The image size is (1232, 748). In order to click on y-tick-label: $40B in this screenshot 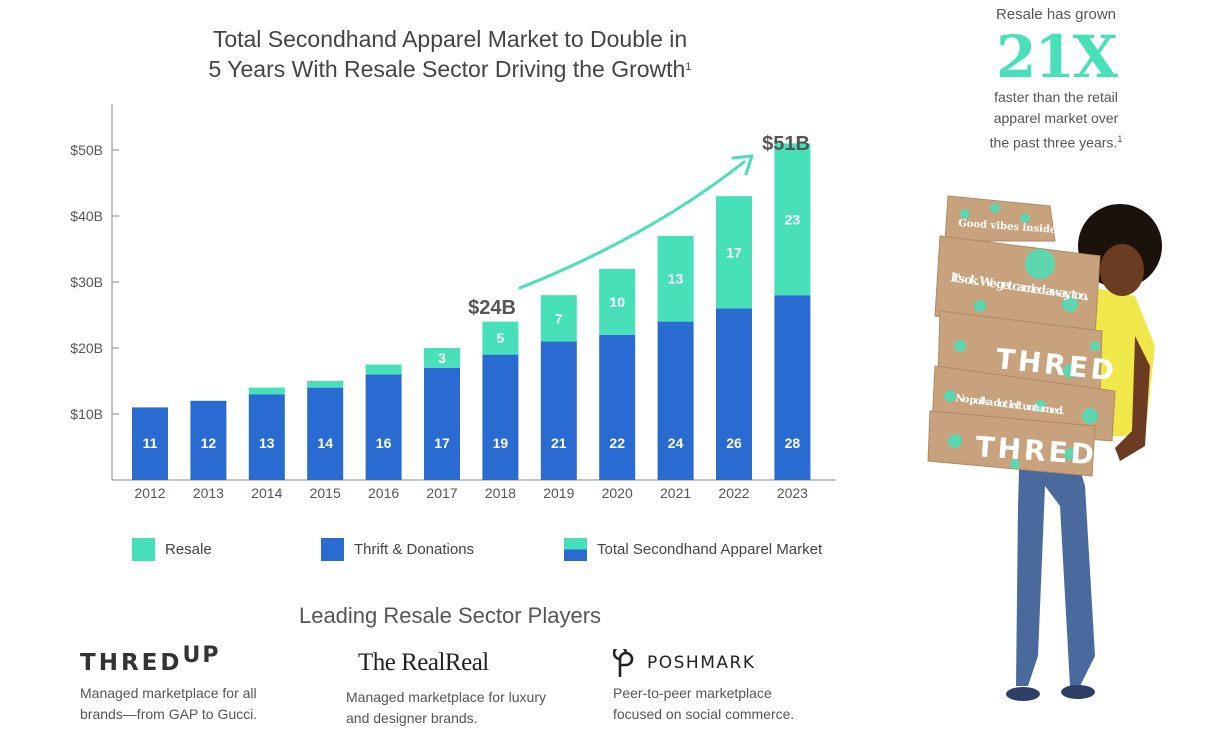, I will do `click(86, 216)`.